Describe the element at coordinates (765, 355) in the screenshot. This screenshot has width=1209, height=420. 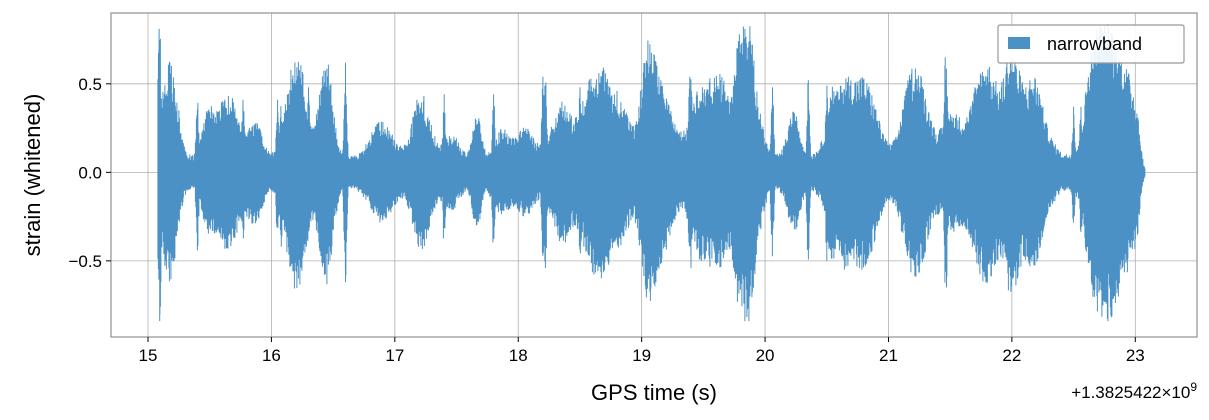
I see `x-tick-label: 20` at that location.